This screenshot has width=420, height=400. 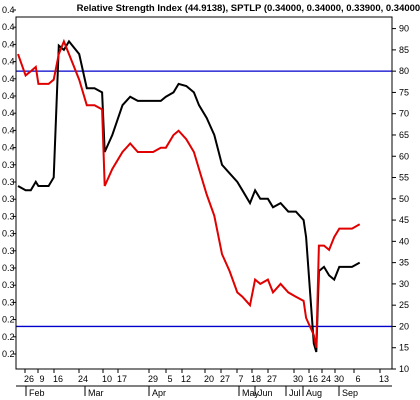 What do you see at coordinates (37, 393) in the screenshot?
I see `x-month-label: Feb` at bounding box center [37, 393].